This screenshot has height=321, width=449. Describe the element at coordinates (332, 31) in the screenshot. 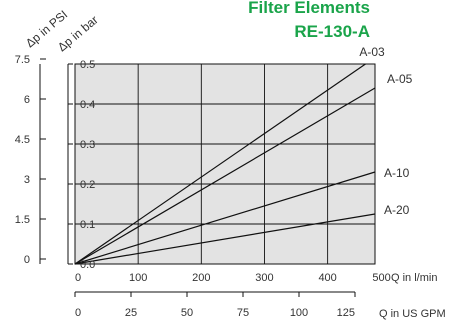

I see `chart-subtitle: RE-130-A` at that location.